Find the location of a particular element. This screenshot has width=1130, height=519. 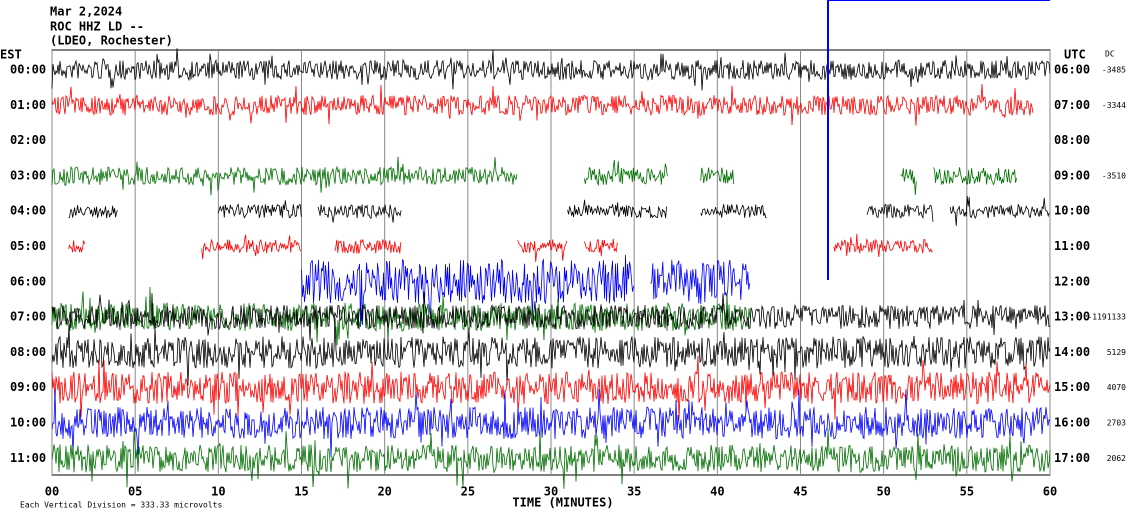

dc-value: 5129 is located at coordinates (1116, 352).